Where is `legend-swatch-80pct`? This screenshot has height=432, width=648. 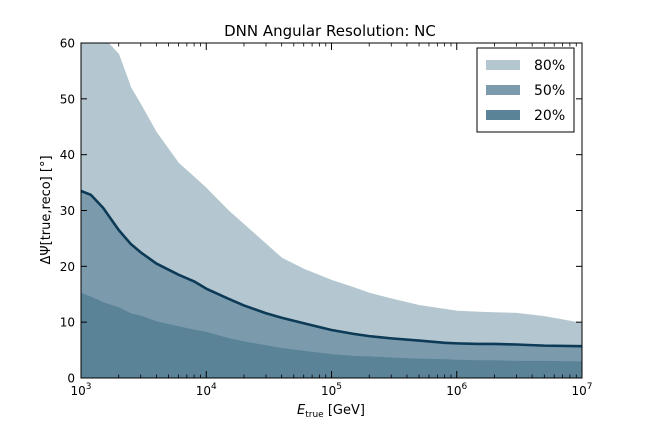 legend-swatch-80pct is located at coordinates (503, 65).